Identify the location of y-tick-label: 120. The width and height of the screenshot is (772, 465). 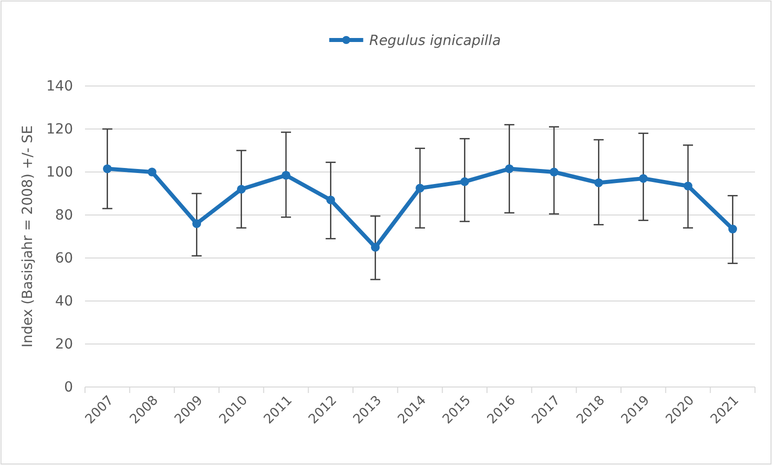
(59, 129).